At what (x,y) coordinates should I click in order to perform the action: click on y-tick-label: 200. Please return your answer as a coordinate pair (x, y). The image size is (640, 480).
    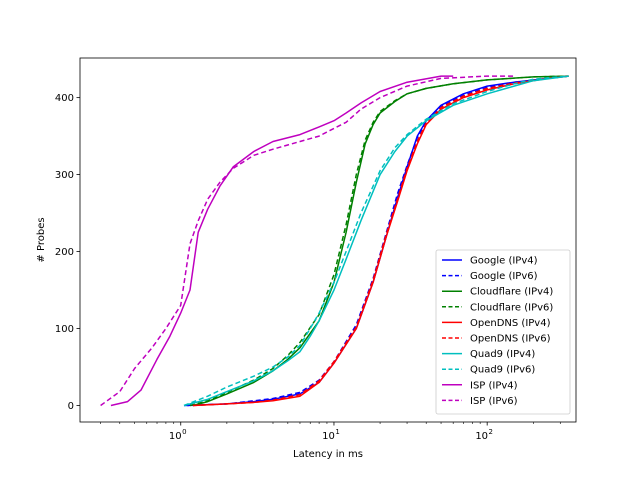
    Looking at the image, I should click on (64, 252).